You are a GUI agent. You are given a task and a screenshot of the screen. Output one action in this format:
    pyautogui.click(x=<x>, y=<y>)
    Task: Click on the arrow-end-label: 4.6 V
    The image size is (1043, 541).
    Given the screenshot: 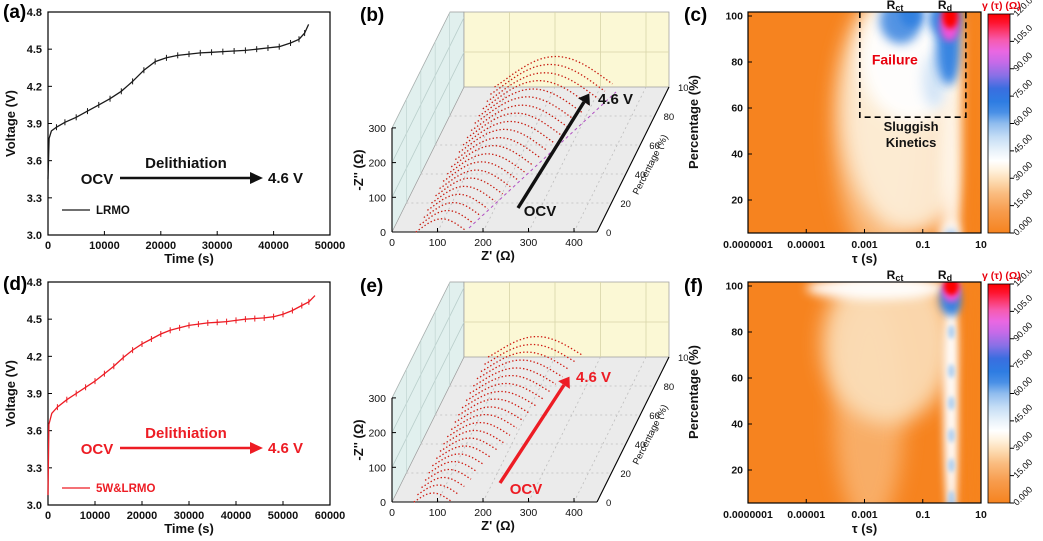 What is the action you would take?
    pyautogui.click(x=593, y=377)
    